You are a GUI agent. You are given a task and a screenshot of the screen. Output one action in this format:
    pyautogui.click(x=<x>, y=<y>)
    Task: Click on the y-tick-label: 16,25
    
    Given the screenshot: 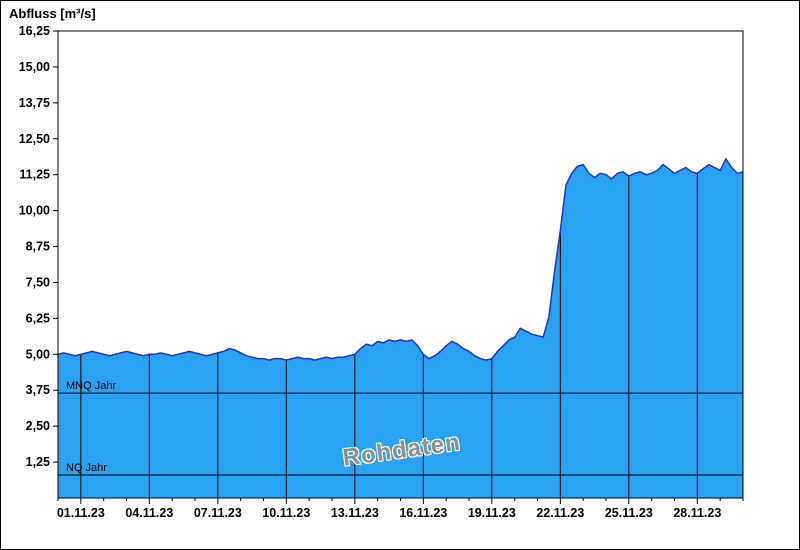 What is the action you would take?
    pyautogui.click(x=34, y=31)
    